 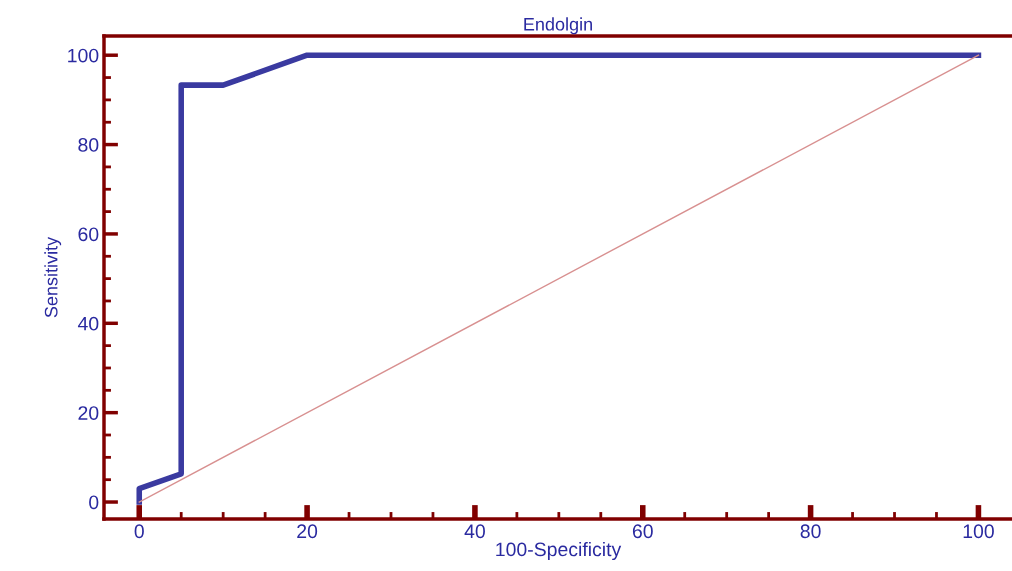 What do you see at coordinates (978, 531) in the screenshot?
I see `x-tick-label: 100` at bounding box center [978, 531].